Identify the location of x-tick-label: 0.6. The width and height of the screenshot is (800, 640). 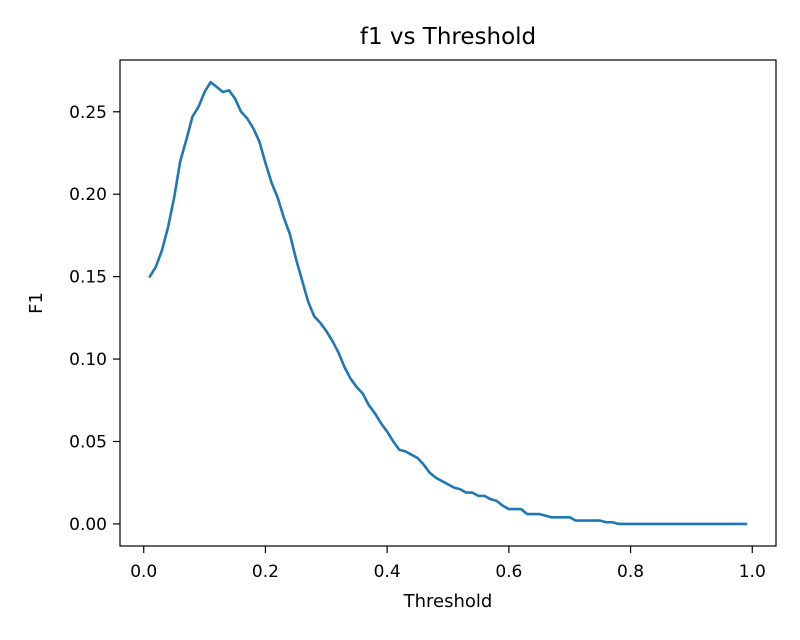
(508, 572).